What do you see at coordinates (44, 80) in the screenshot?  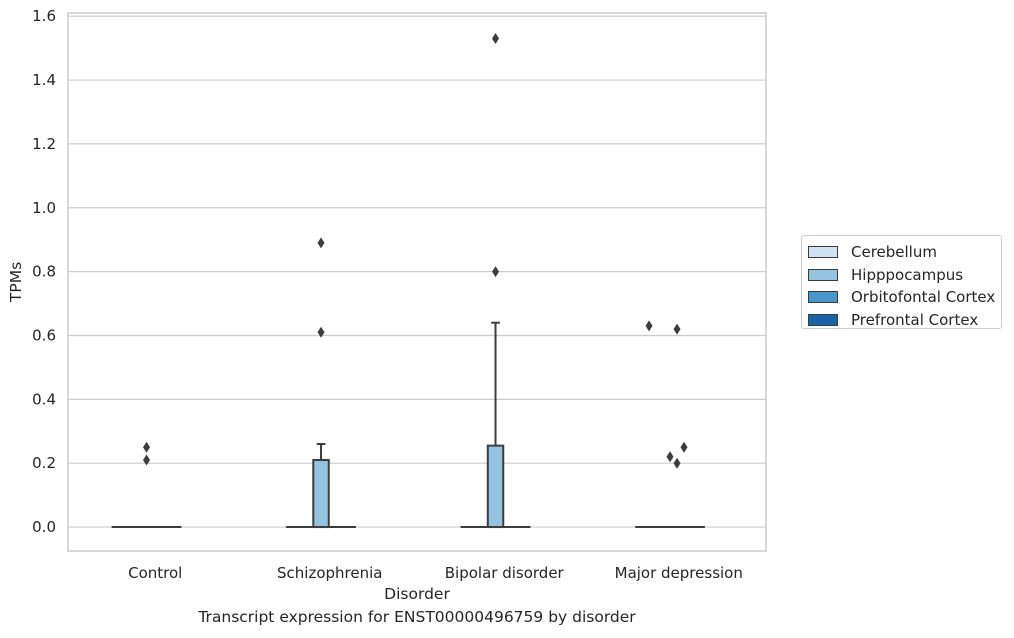 I see `y-tick-label: 1.4` at bounding box center [44, 80].